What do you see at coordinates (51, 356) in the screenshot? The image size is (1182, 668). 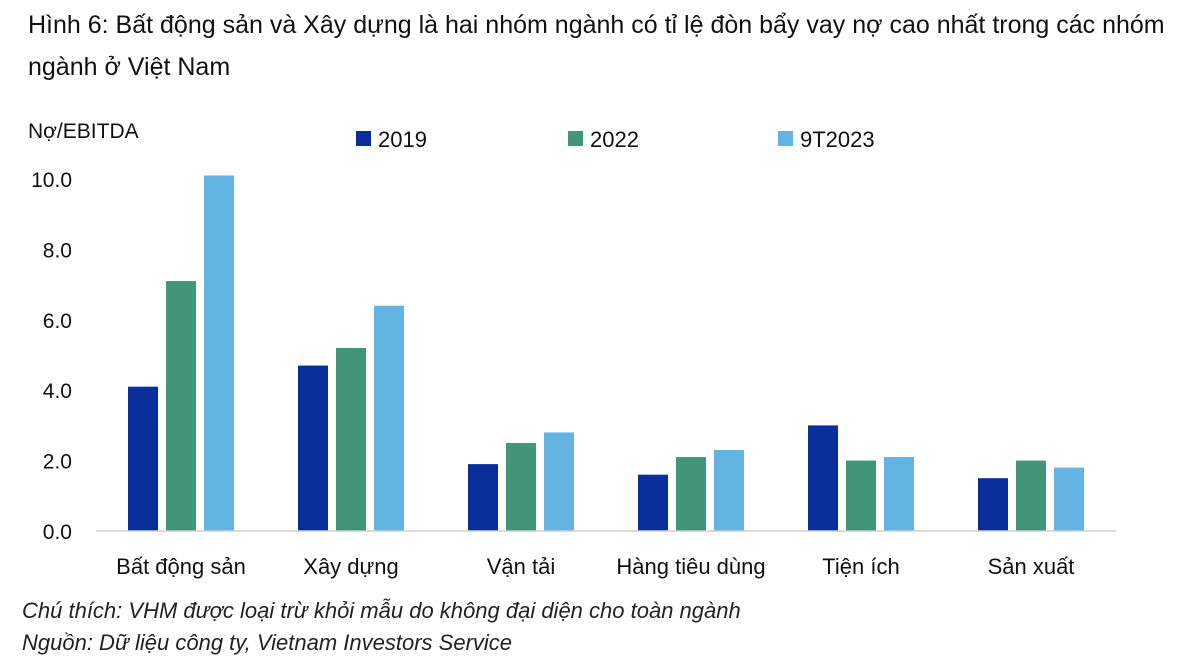 I see `y-axis-ticks: 0.0 2.0 4.0 6.0 8.0 10.0` at bounding box center [51, 356].